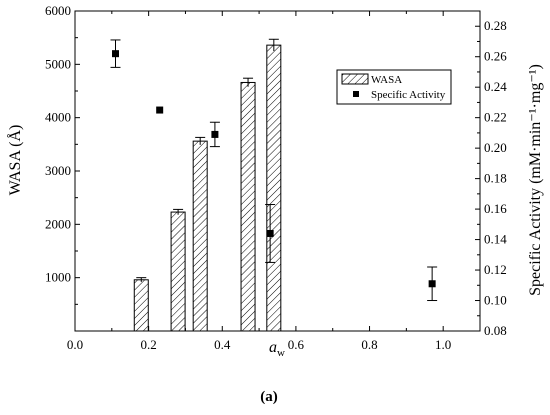 Image resolution: width=550 pixels, height=415 pixels. Describe the element at coordinates (355, 79) in the screenshot. I see `legend-swatch-wasa` at that location.